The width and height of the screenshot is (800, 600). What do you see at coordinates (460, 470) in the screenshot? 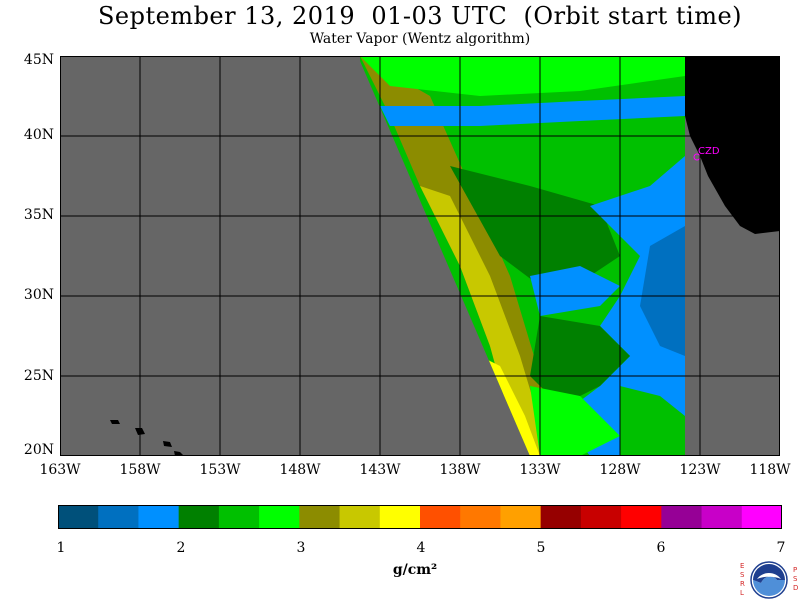
I see `lon-label-138w: 138W` at bounding box center [460, 470].